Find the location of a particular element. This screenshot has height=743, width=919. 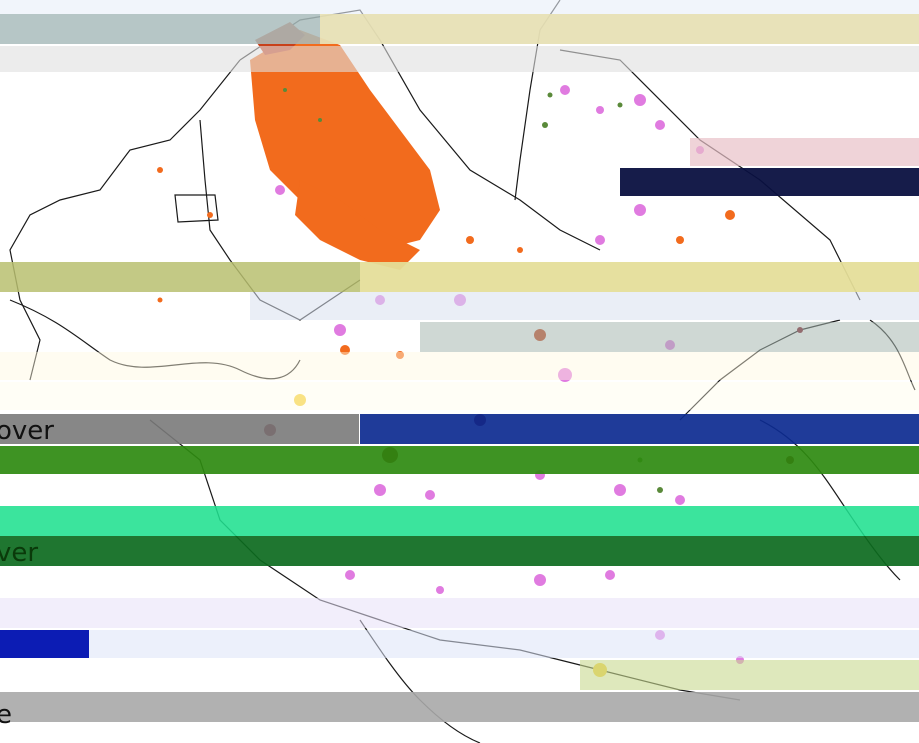

legend-fragment: ver is located at coordinates (19, 553).